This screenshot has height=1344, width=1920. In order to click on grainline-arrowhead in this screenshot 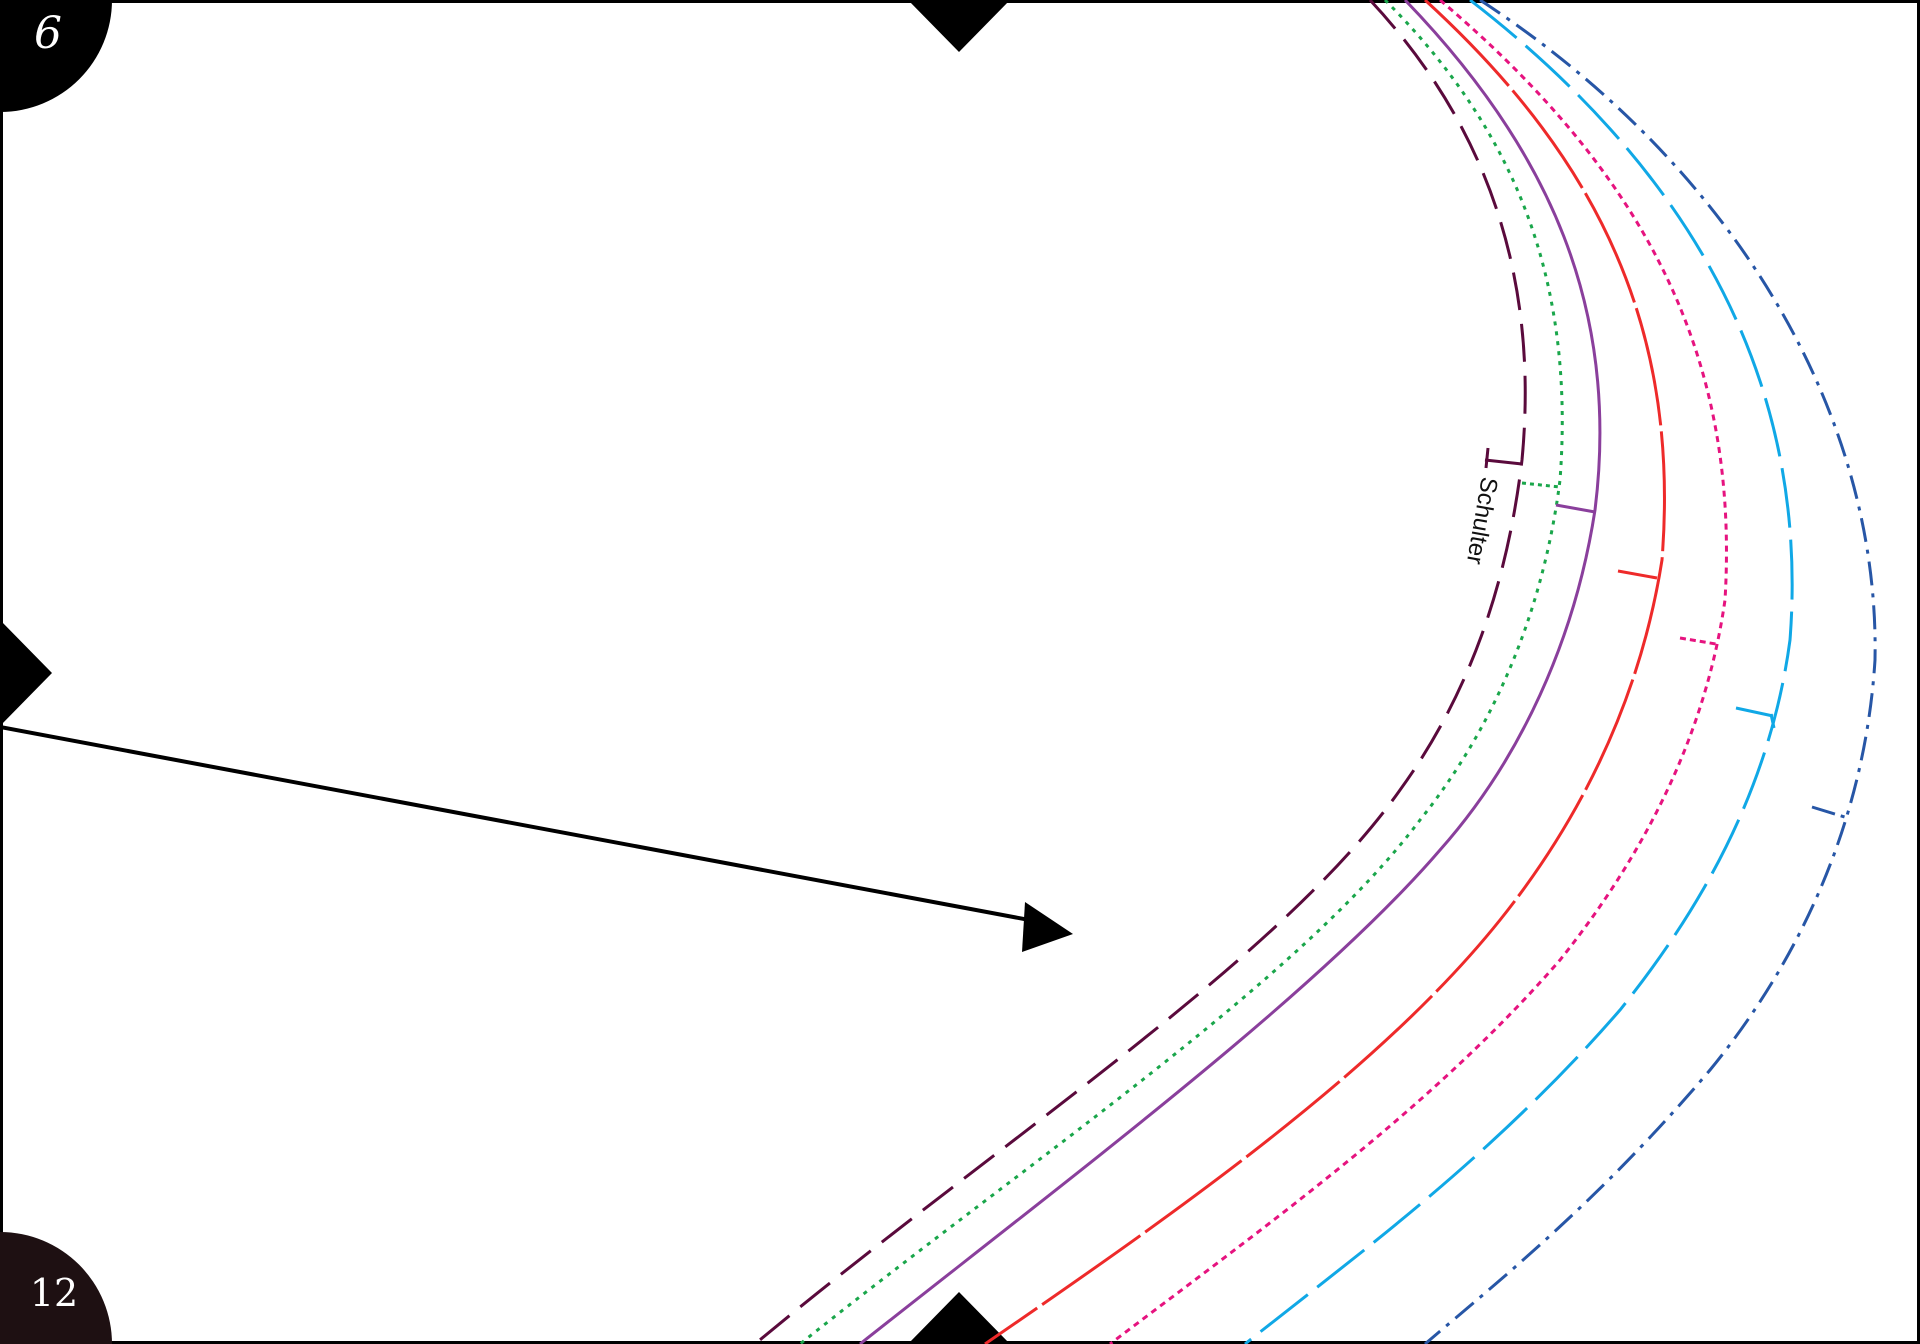, I will do `click(1047, 927)`.